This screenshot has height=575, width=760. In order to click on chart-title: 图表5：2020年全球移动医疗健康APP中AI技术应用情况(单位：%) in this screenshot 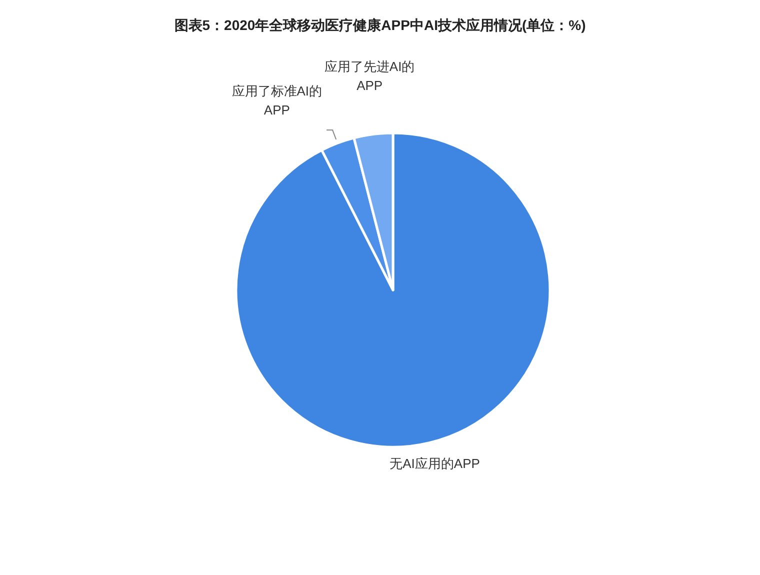, I will do `click(380, 25)`.